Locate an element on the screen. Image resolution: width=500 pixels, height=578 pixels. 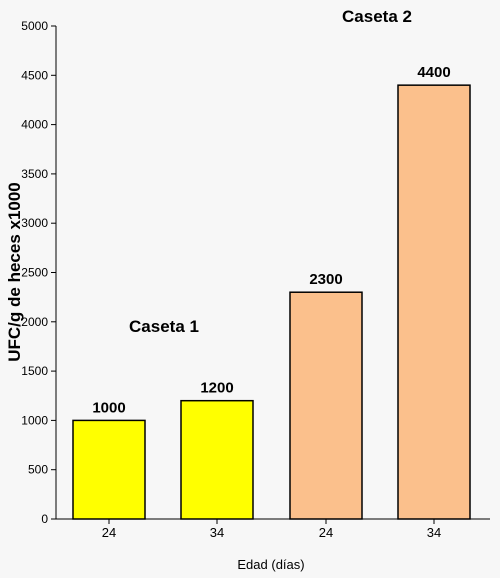
y-tick-label: 3000 is located at coordinates (34, 223).